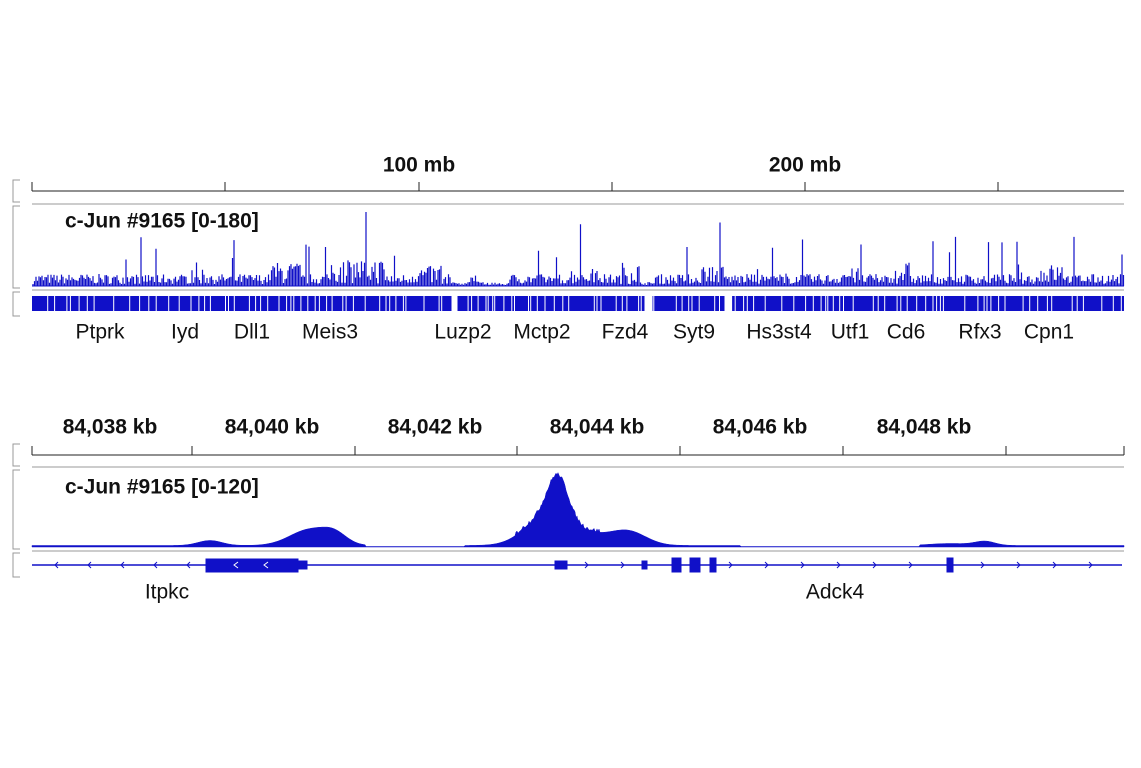 This screenshot has height=768, width=1141. What do you see at coordinates (979, 332) in the screenshot?
I see `gene-label: Rfx3` at bounding box center [979, 332].